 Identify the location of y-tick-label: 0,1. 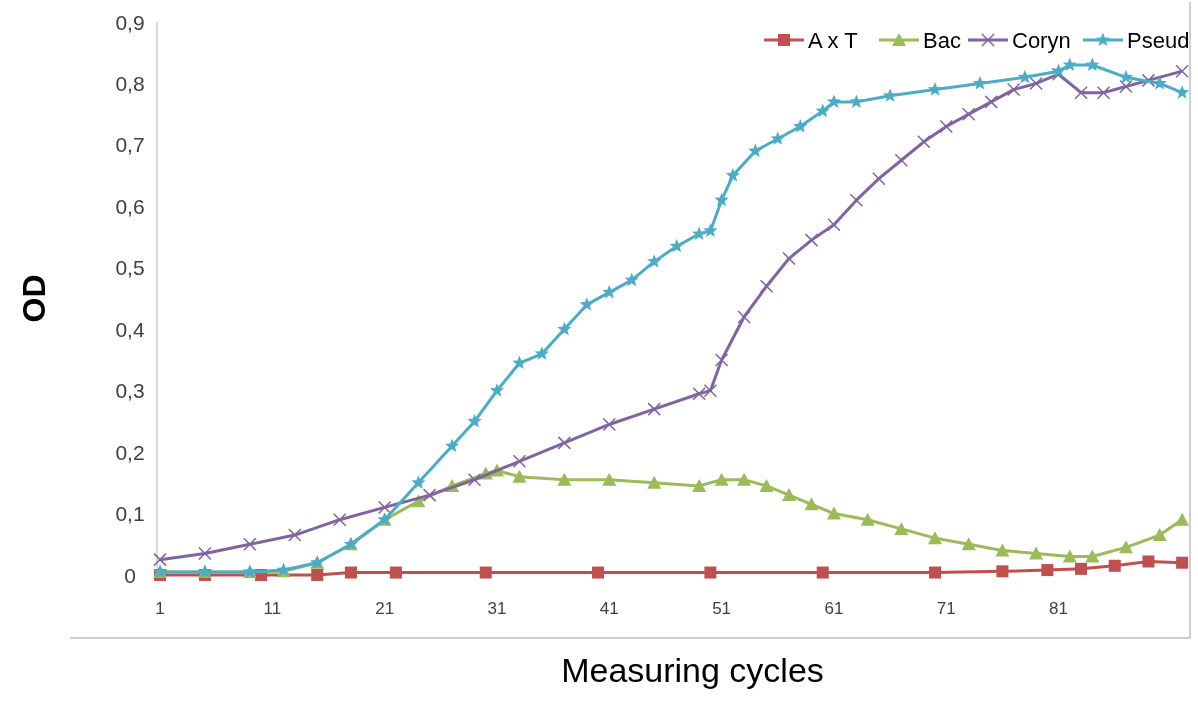
(130, 514).